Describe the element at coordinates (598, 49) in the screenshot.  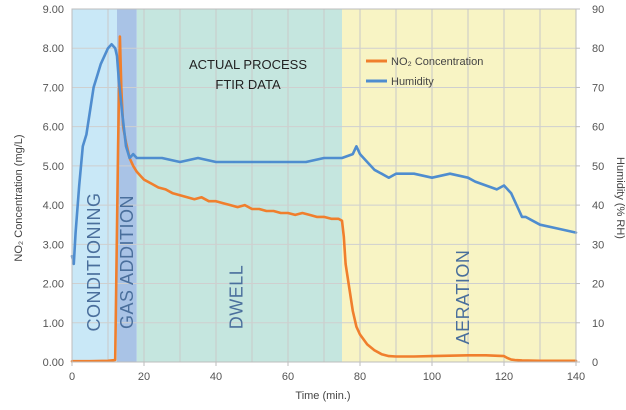
I see `y-right-tick-label: 80` at that location.